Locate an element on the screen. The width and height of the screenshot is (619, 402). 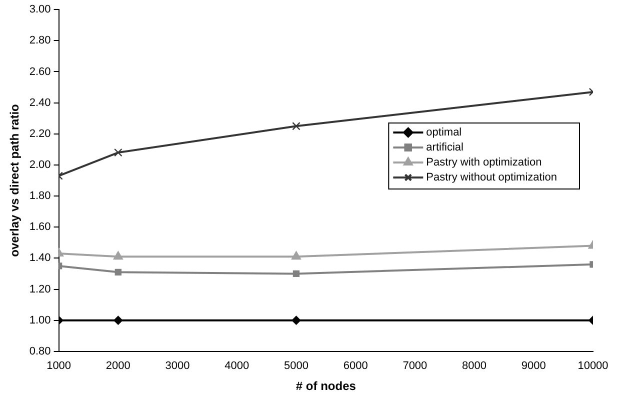
x-tick-label: 4000 is located at coordinates (237, 366).